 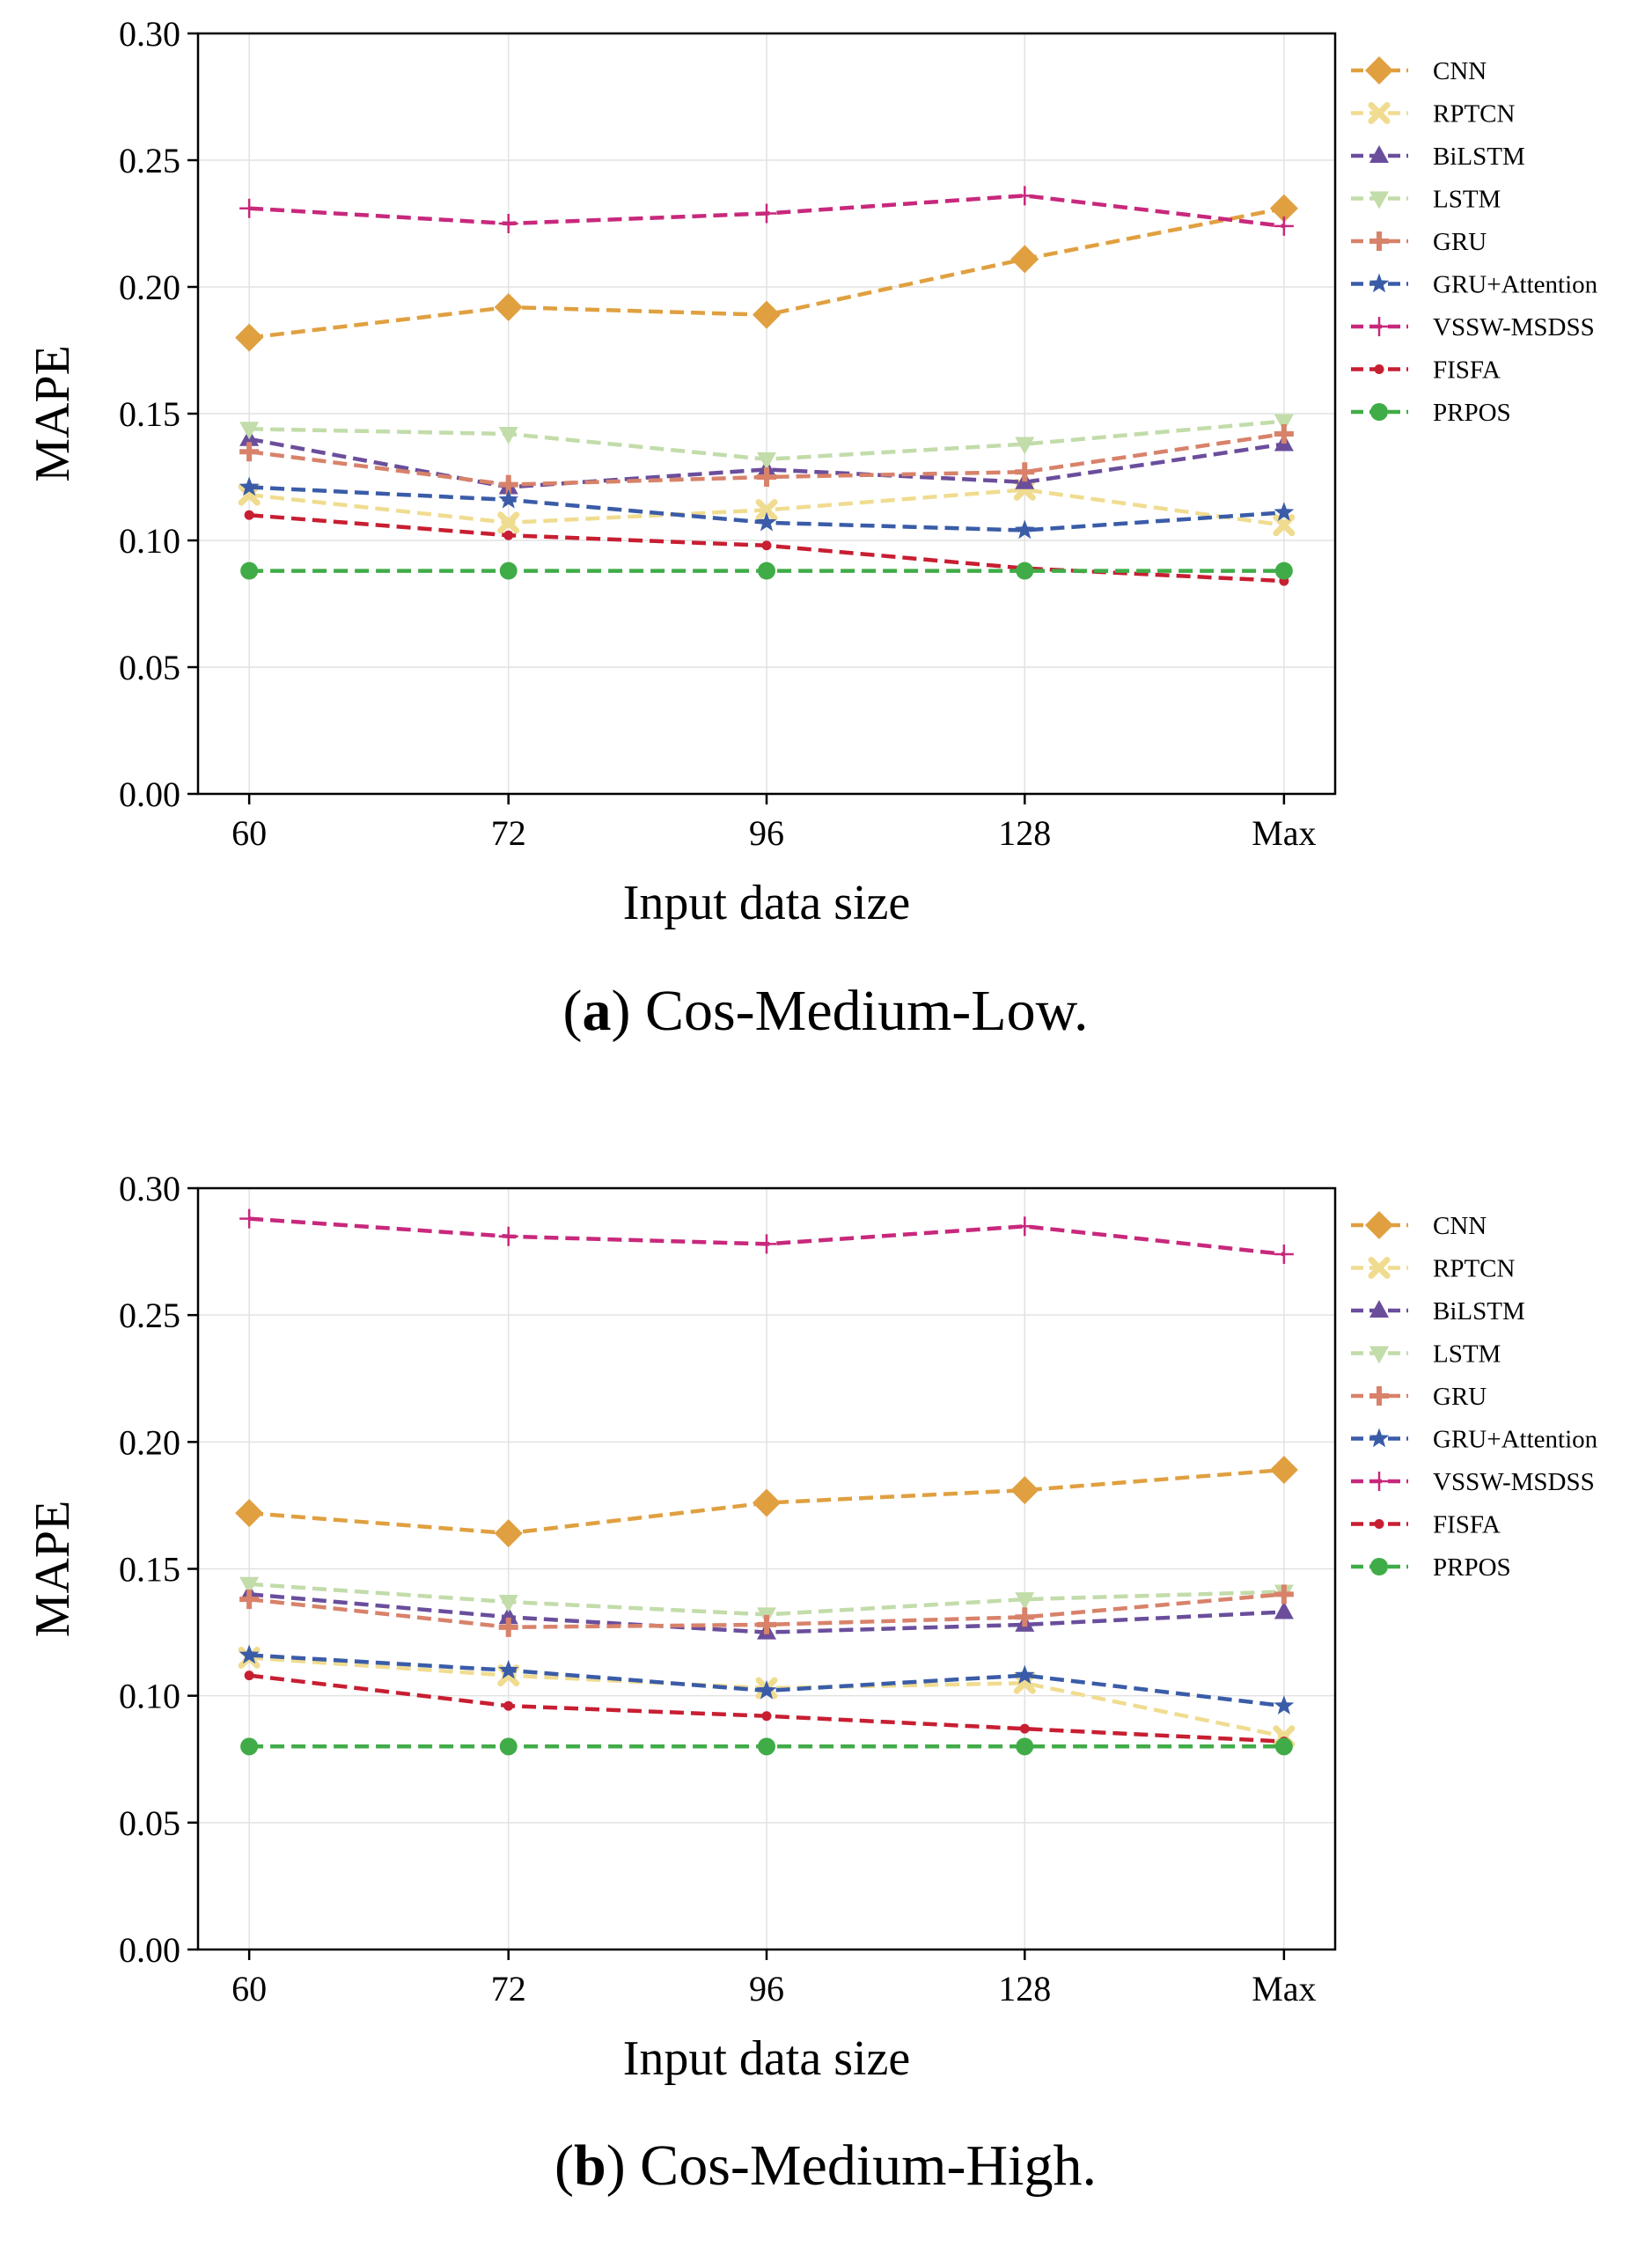 I want to click on series-gru, so click(x=766, y=1611).